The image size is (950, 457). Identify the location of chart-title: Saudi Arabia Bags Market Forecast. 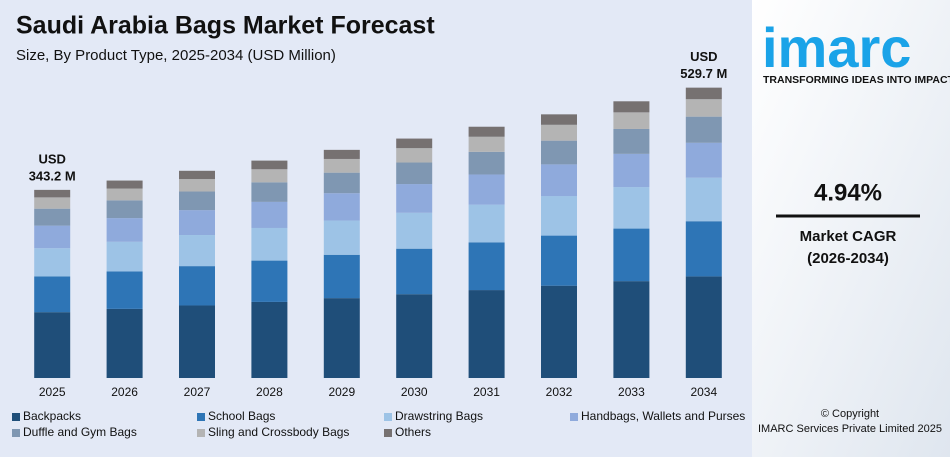
(225, 26).